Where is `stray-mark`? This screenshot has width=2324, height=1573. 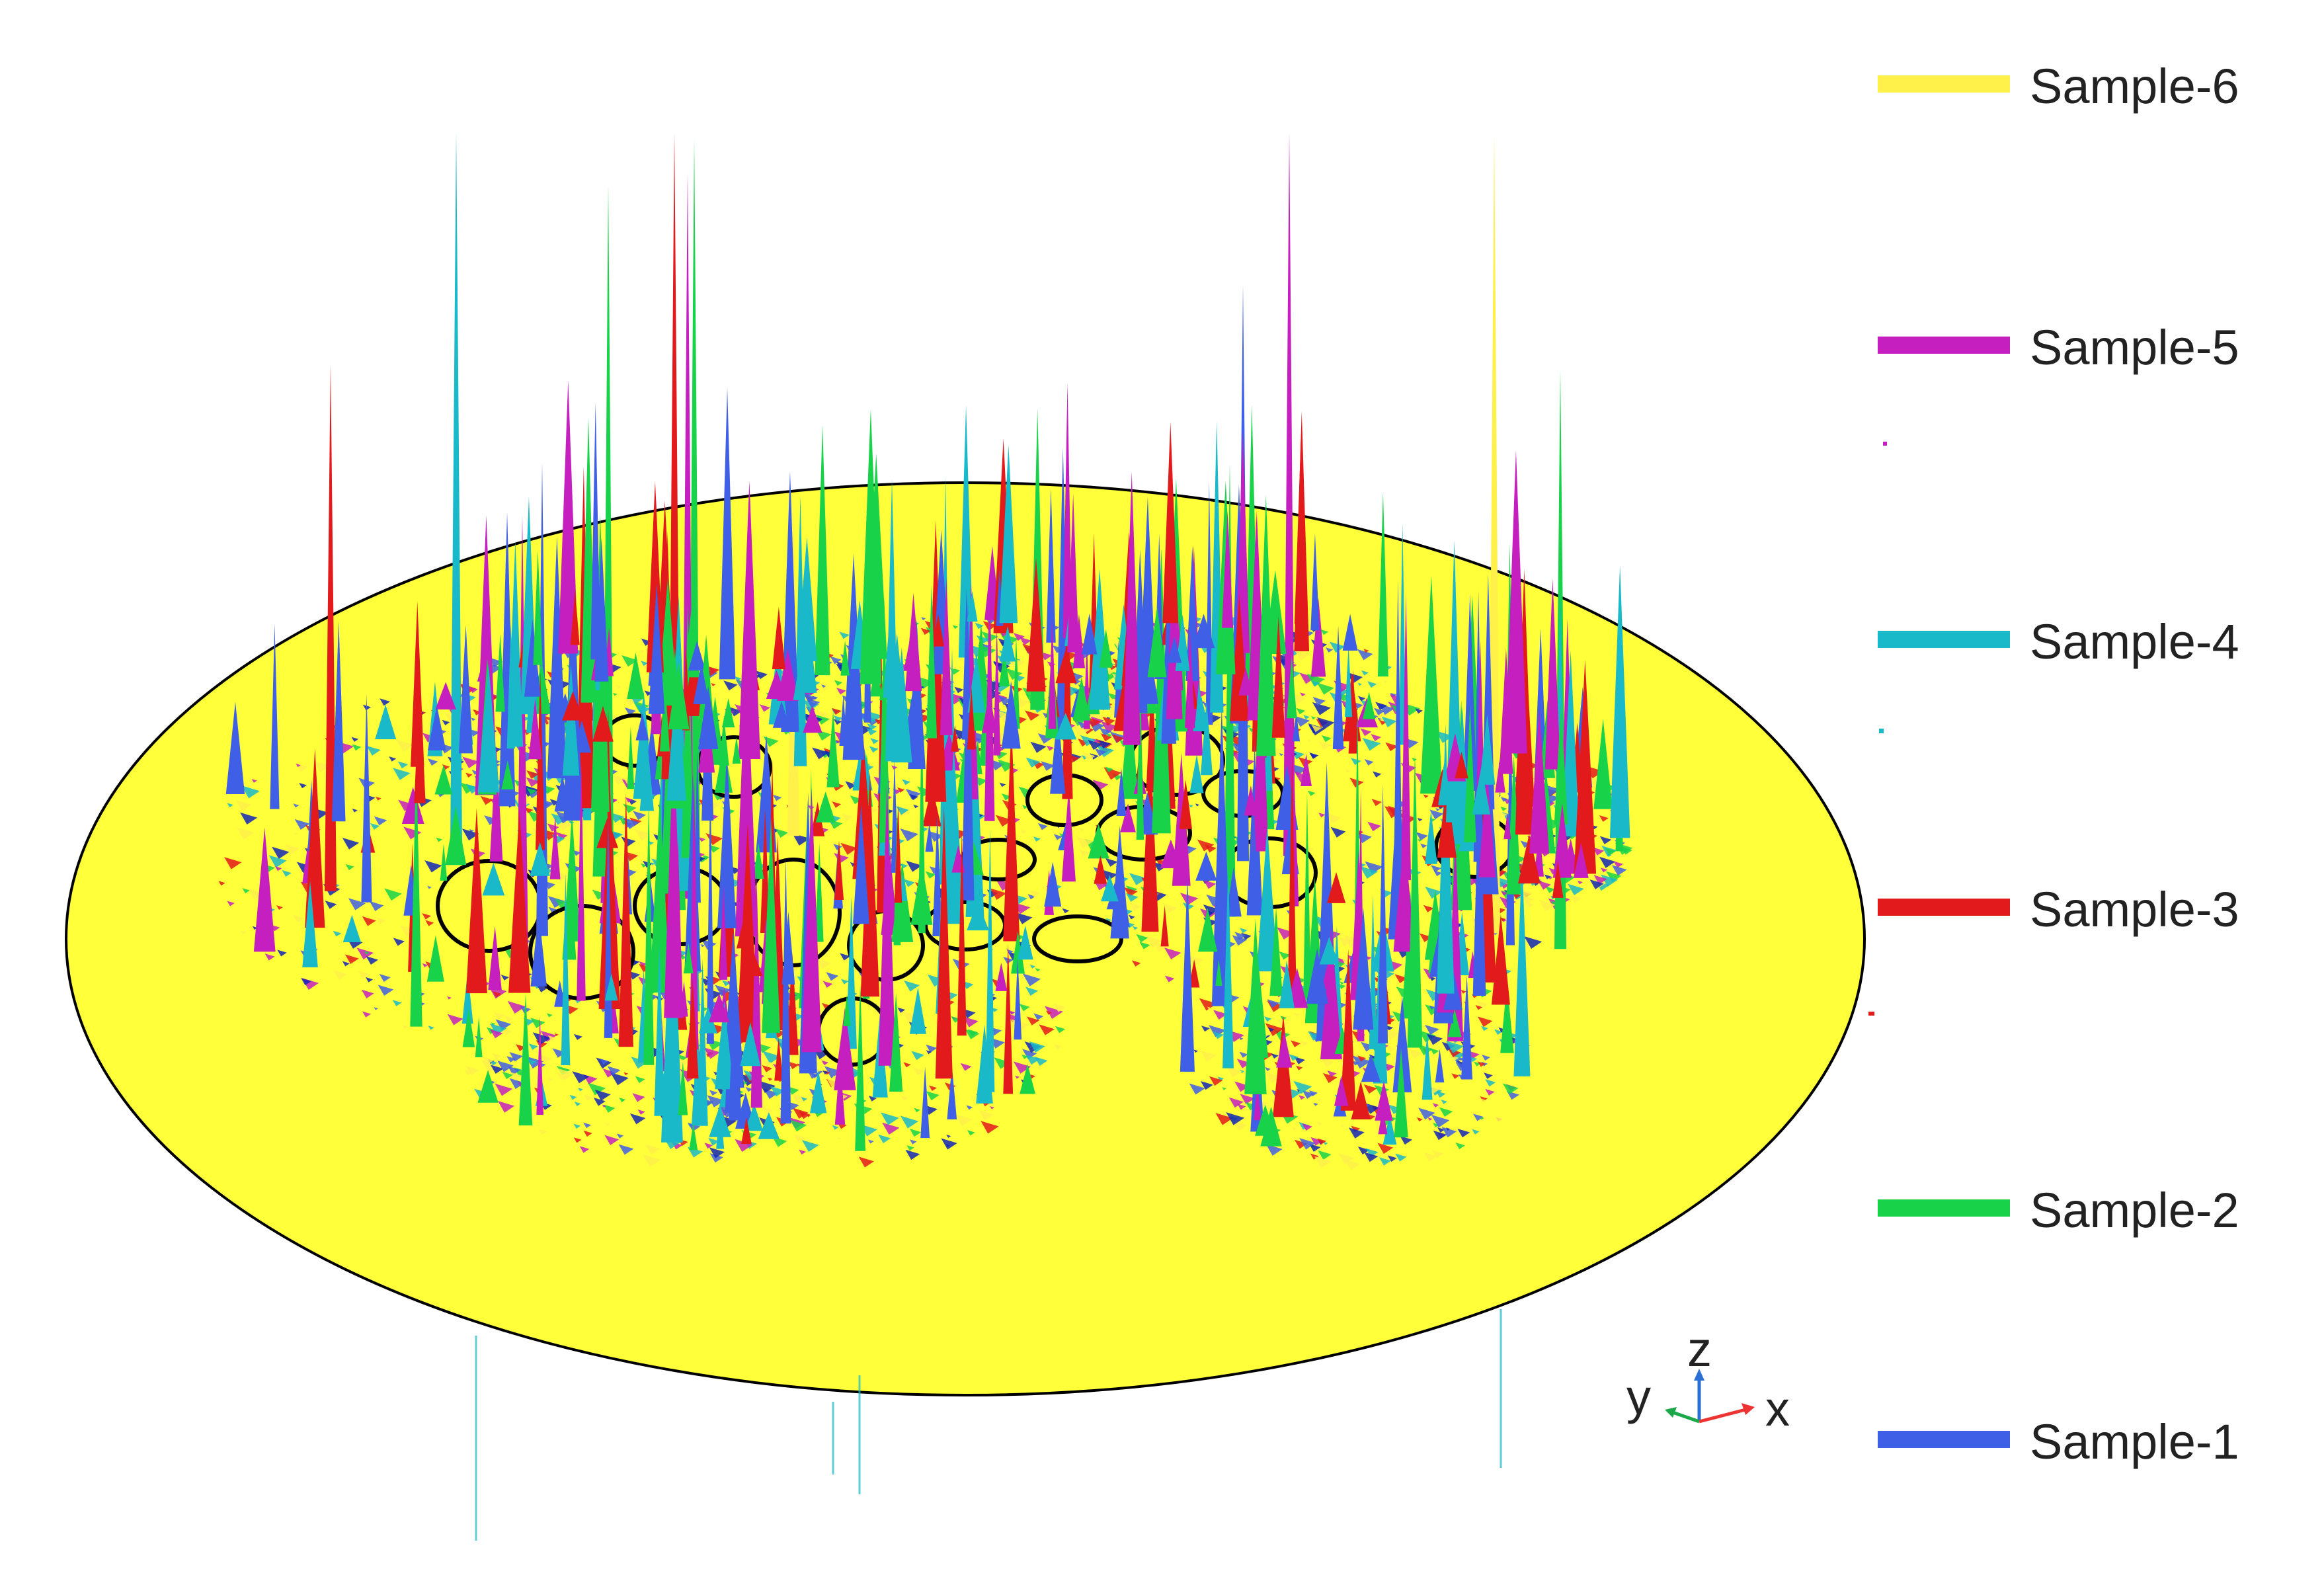 stray-mark is located at coordinates (1885, 444).